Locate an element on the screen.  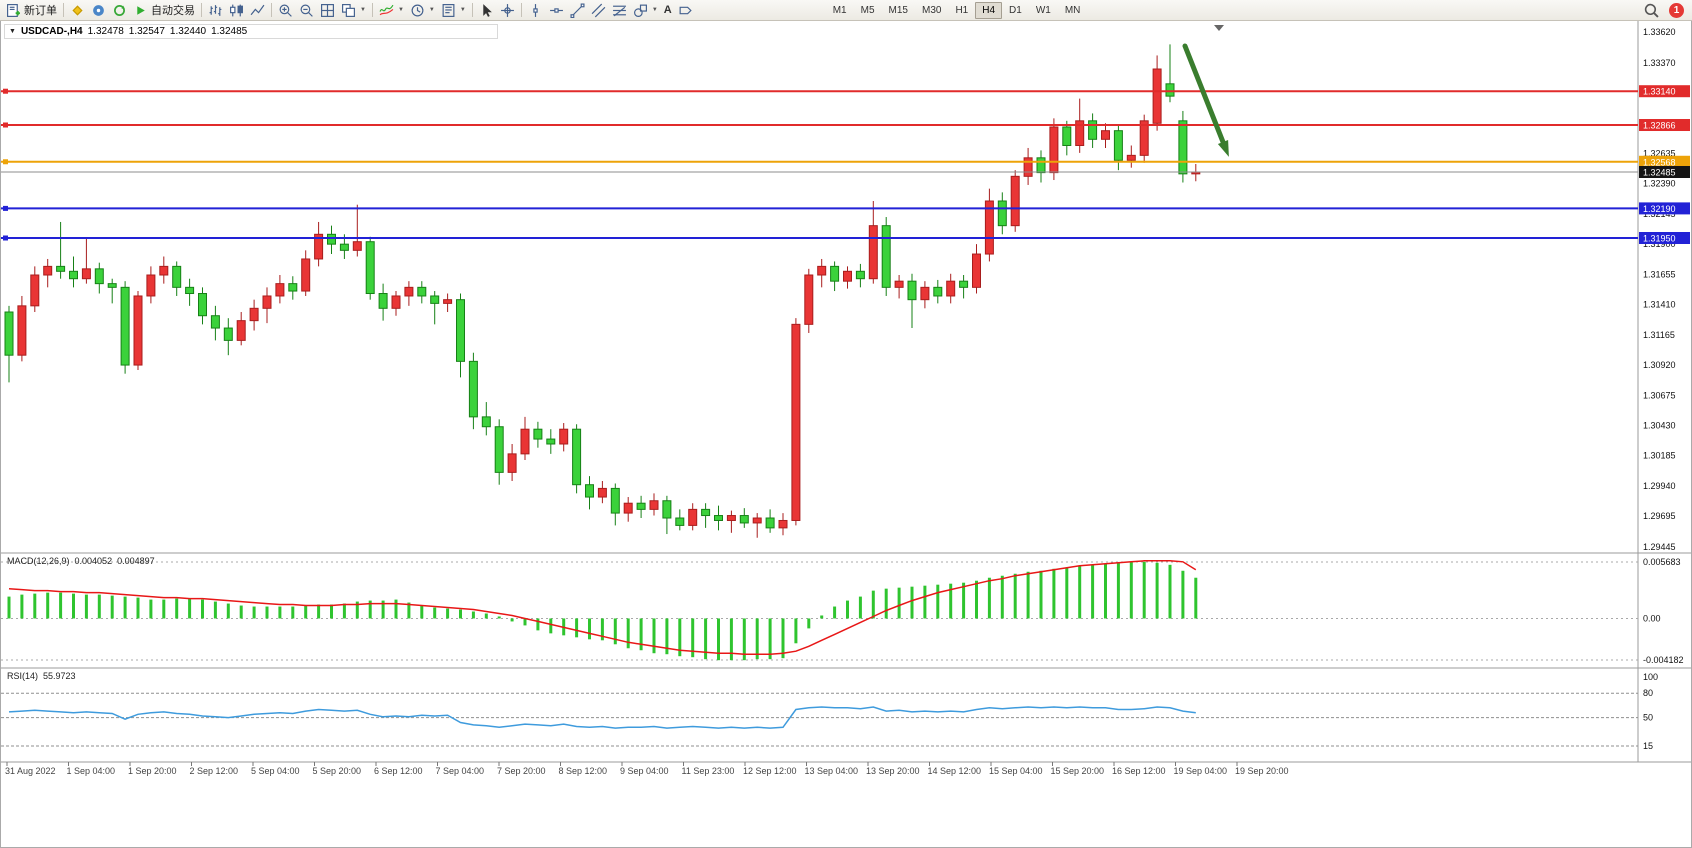
time-axis-label: 7 Sep 20:00 is located at coordinates (521, 771).